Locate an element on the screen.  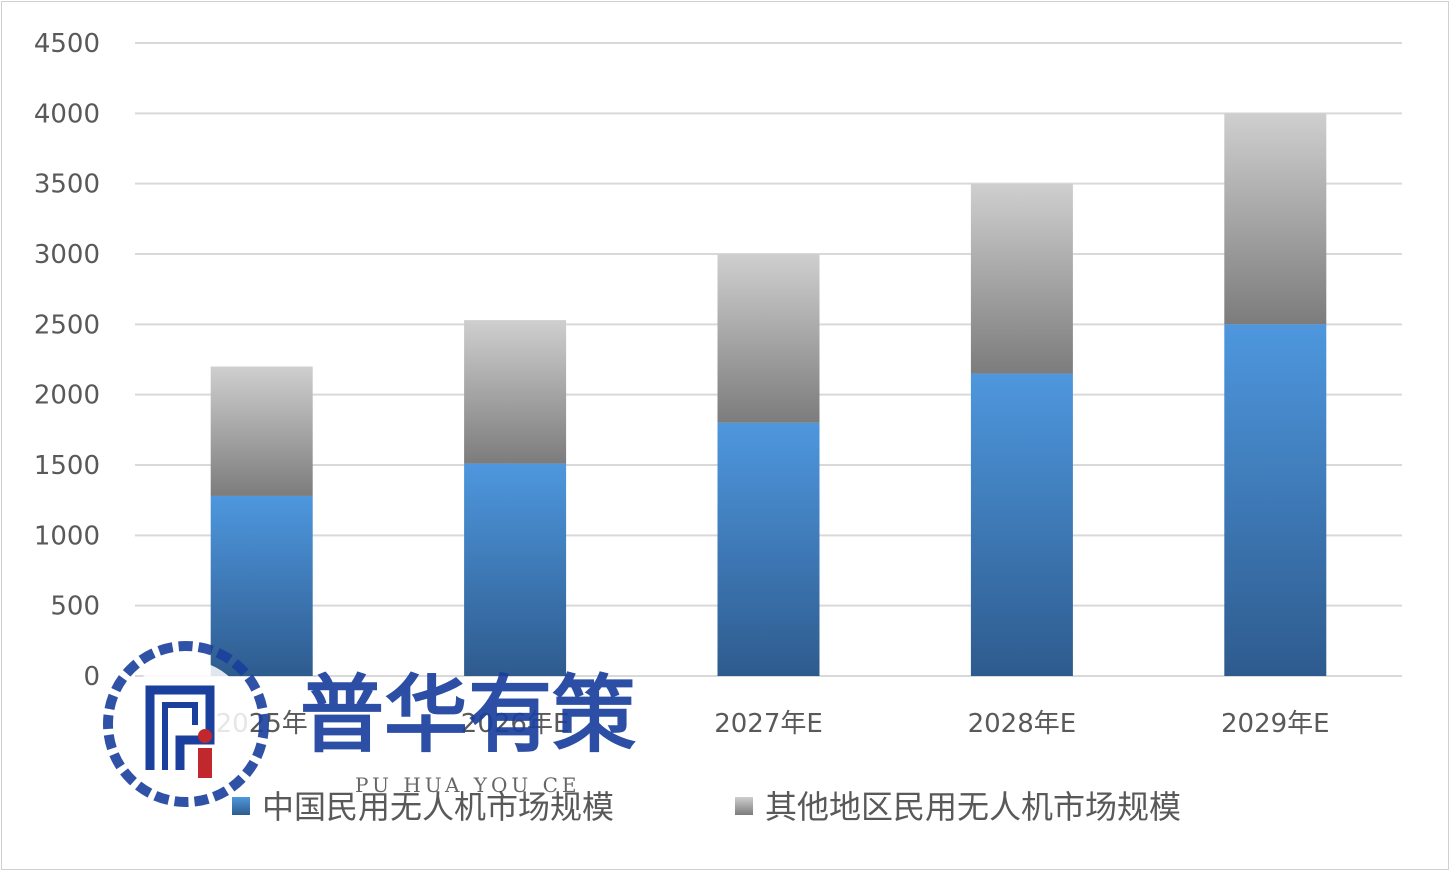
legend: 中国民用无人机市场规模 其他地区民用无人机市场规模 is located at coordinates (706, 807).